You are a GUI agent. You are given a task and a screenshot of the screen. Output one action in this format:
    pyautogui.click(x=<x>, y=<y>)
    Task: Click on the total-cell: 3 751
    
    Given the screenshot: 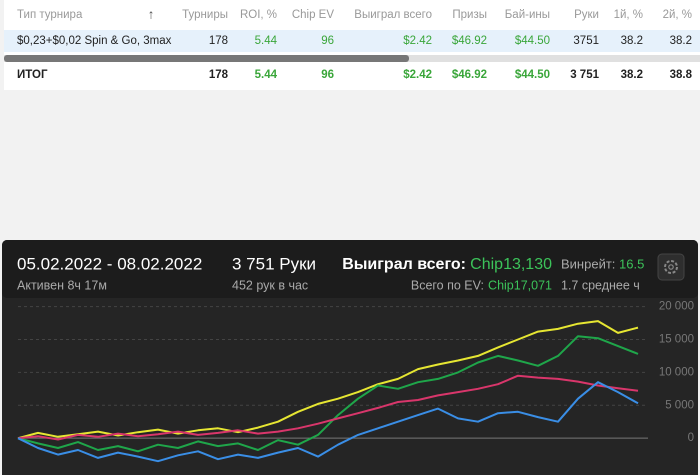 What is the action you would take?
    pyautogui.click(x=584, y=75)
    